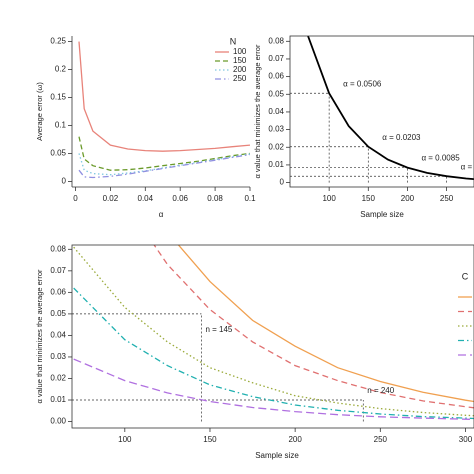 The width and height of the screenshot is (474, 474). I want to click on annotation-label: α = 0.0085, so click(440, 158).